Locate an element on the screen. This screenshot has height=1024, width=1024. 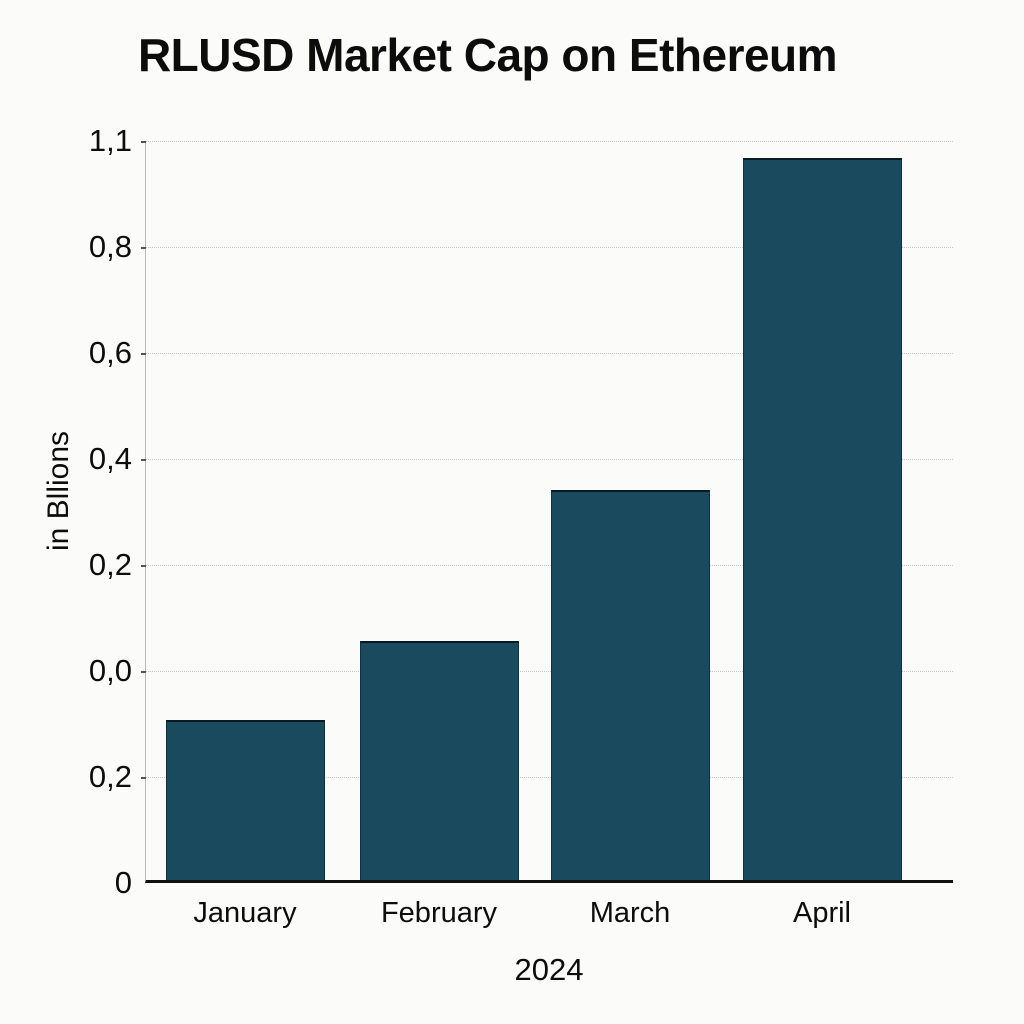
y-tick-label: 1,1 is located at coordinates (110, 140).